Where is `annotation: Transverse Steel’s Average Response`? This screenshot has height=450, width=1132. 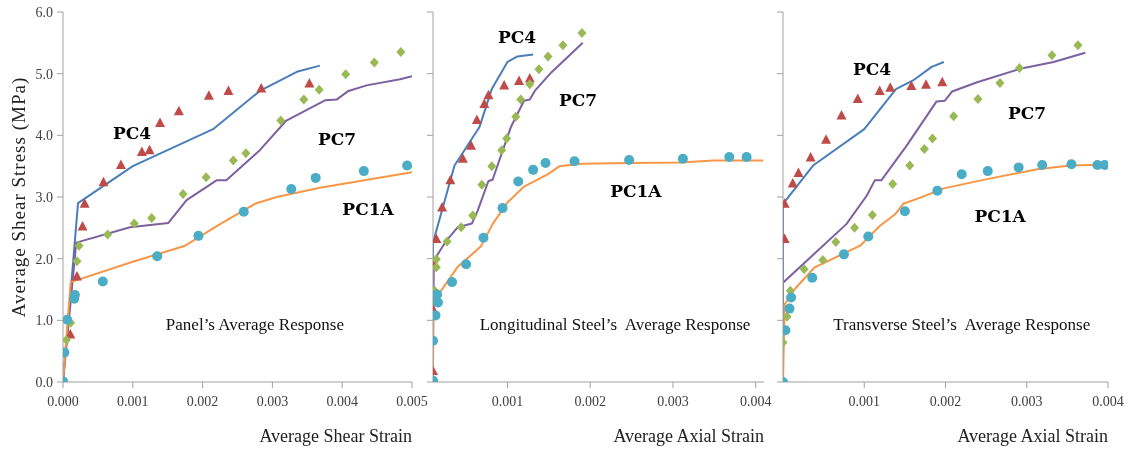
annotation: Transverse Steel’s Average Response is located at coordinates (962, 325).